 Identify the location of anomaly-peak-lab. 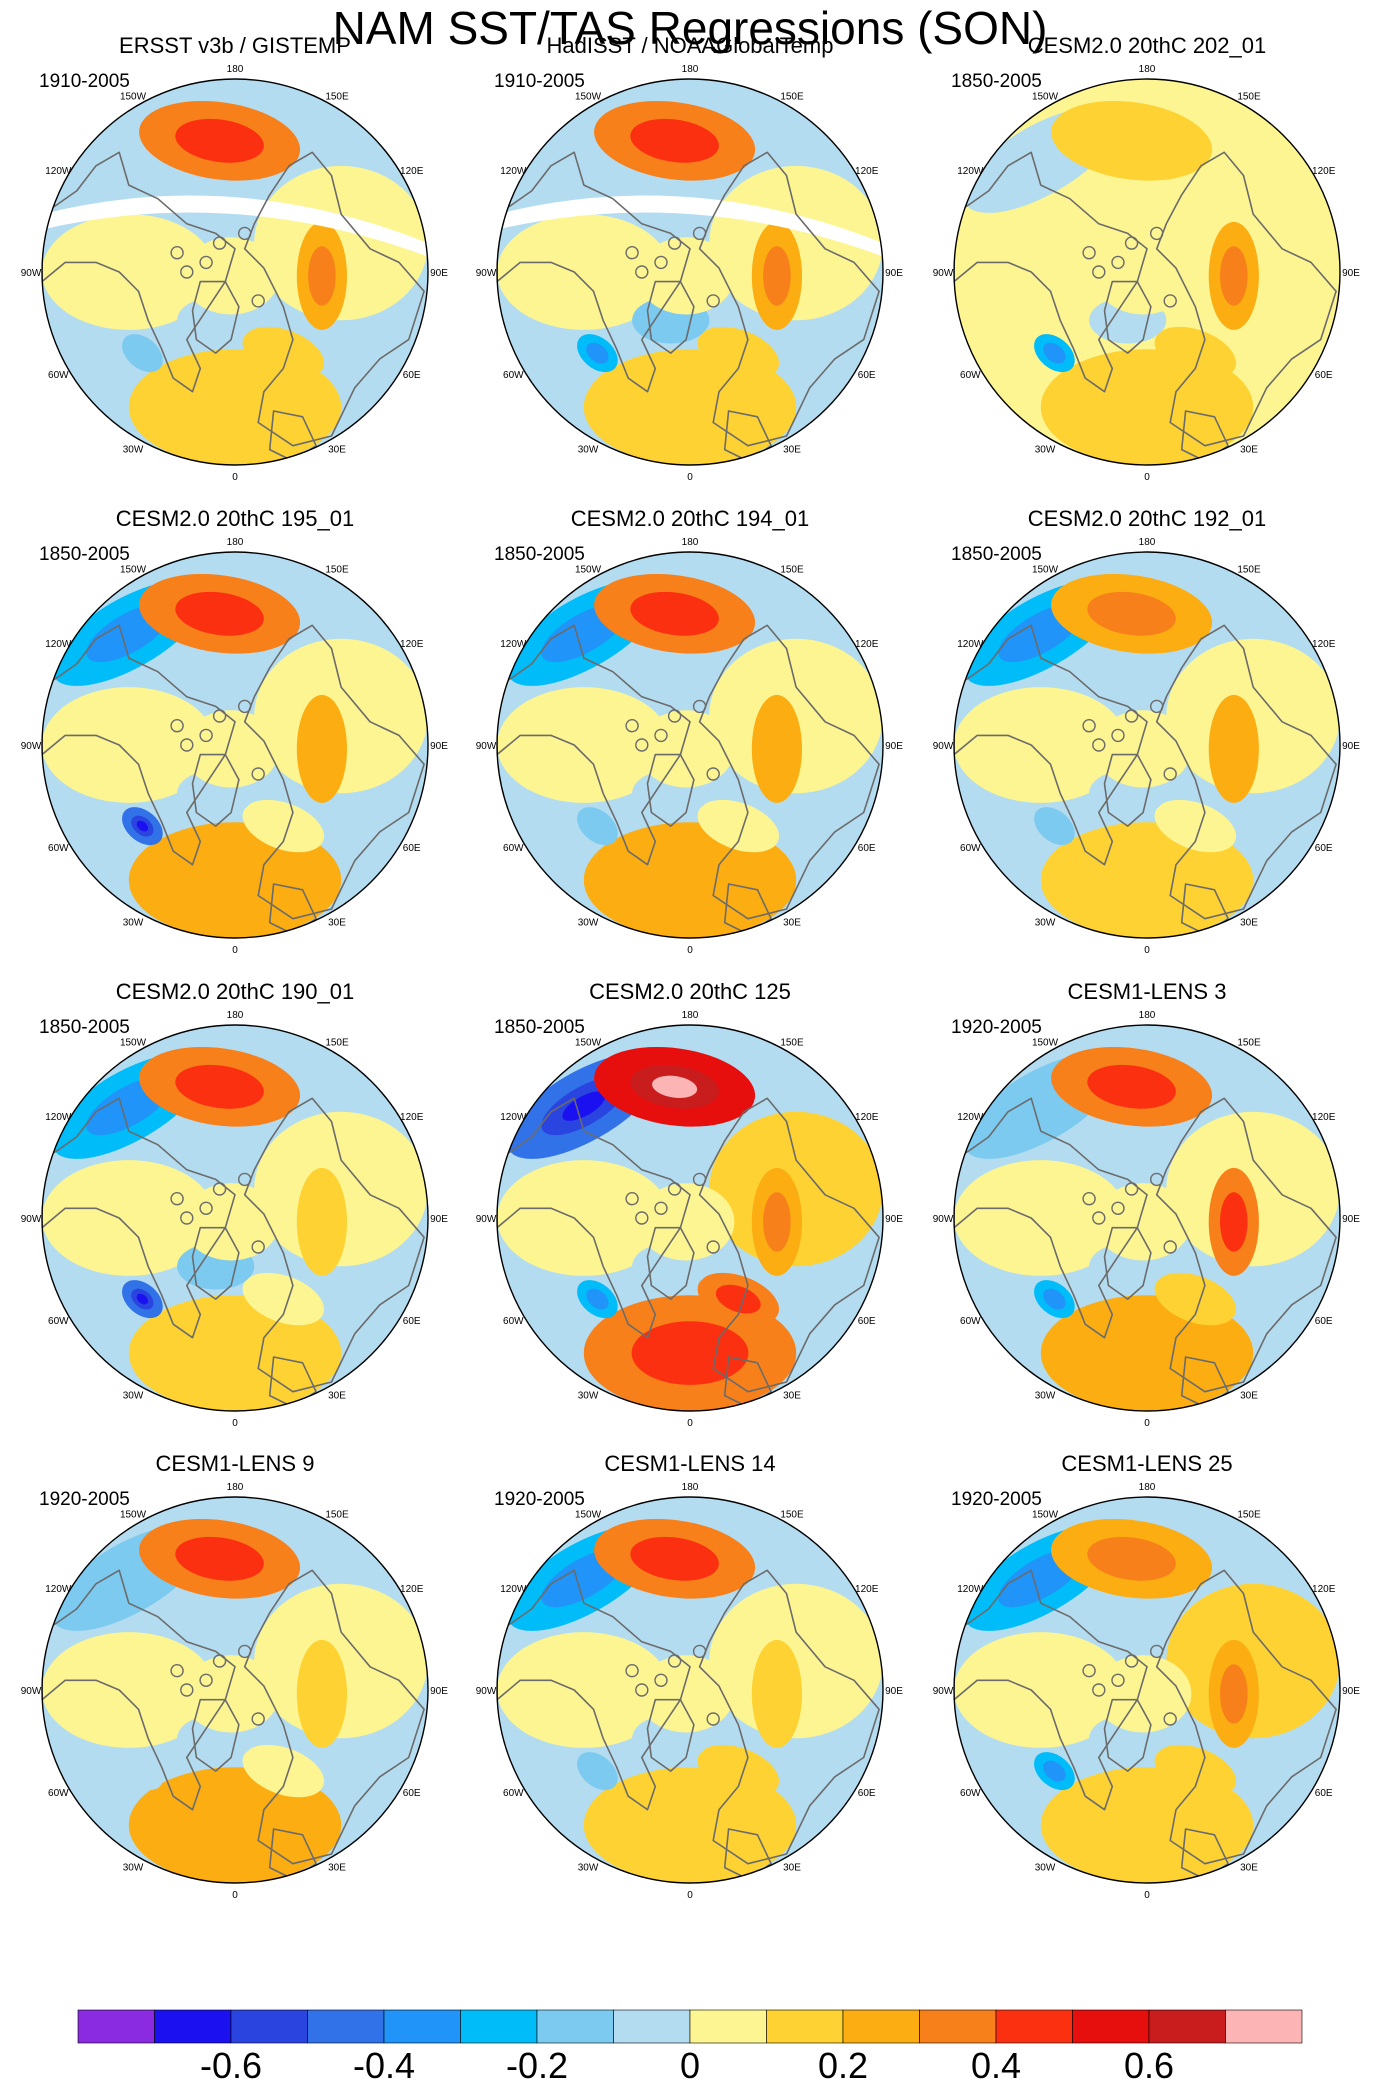
(142, 826).